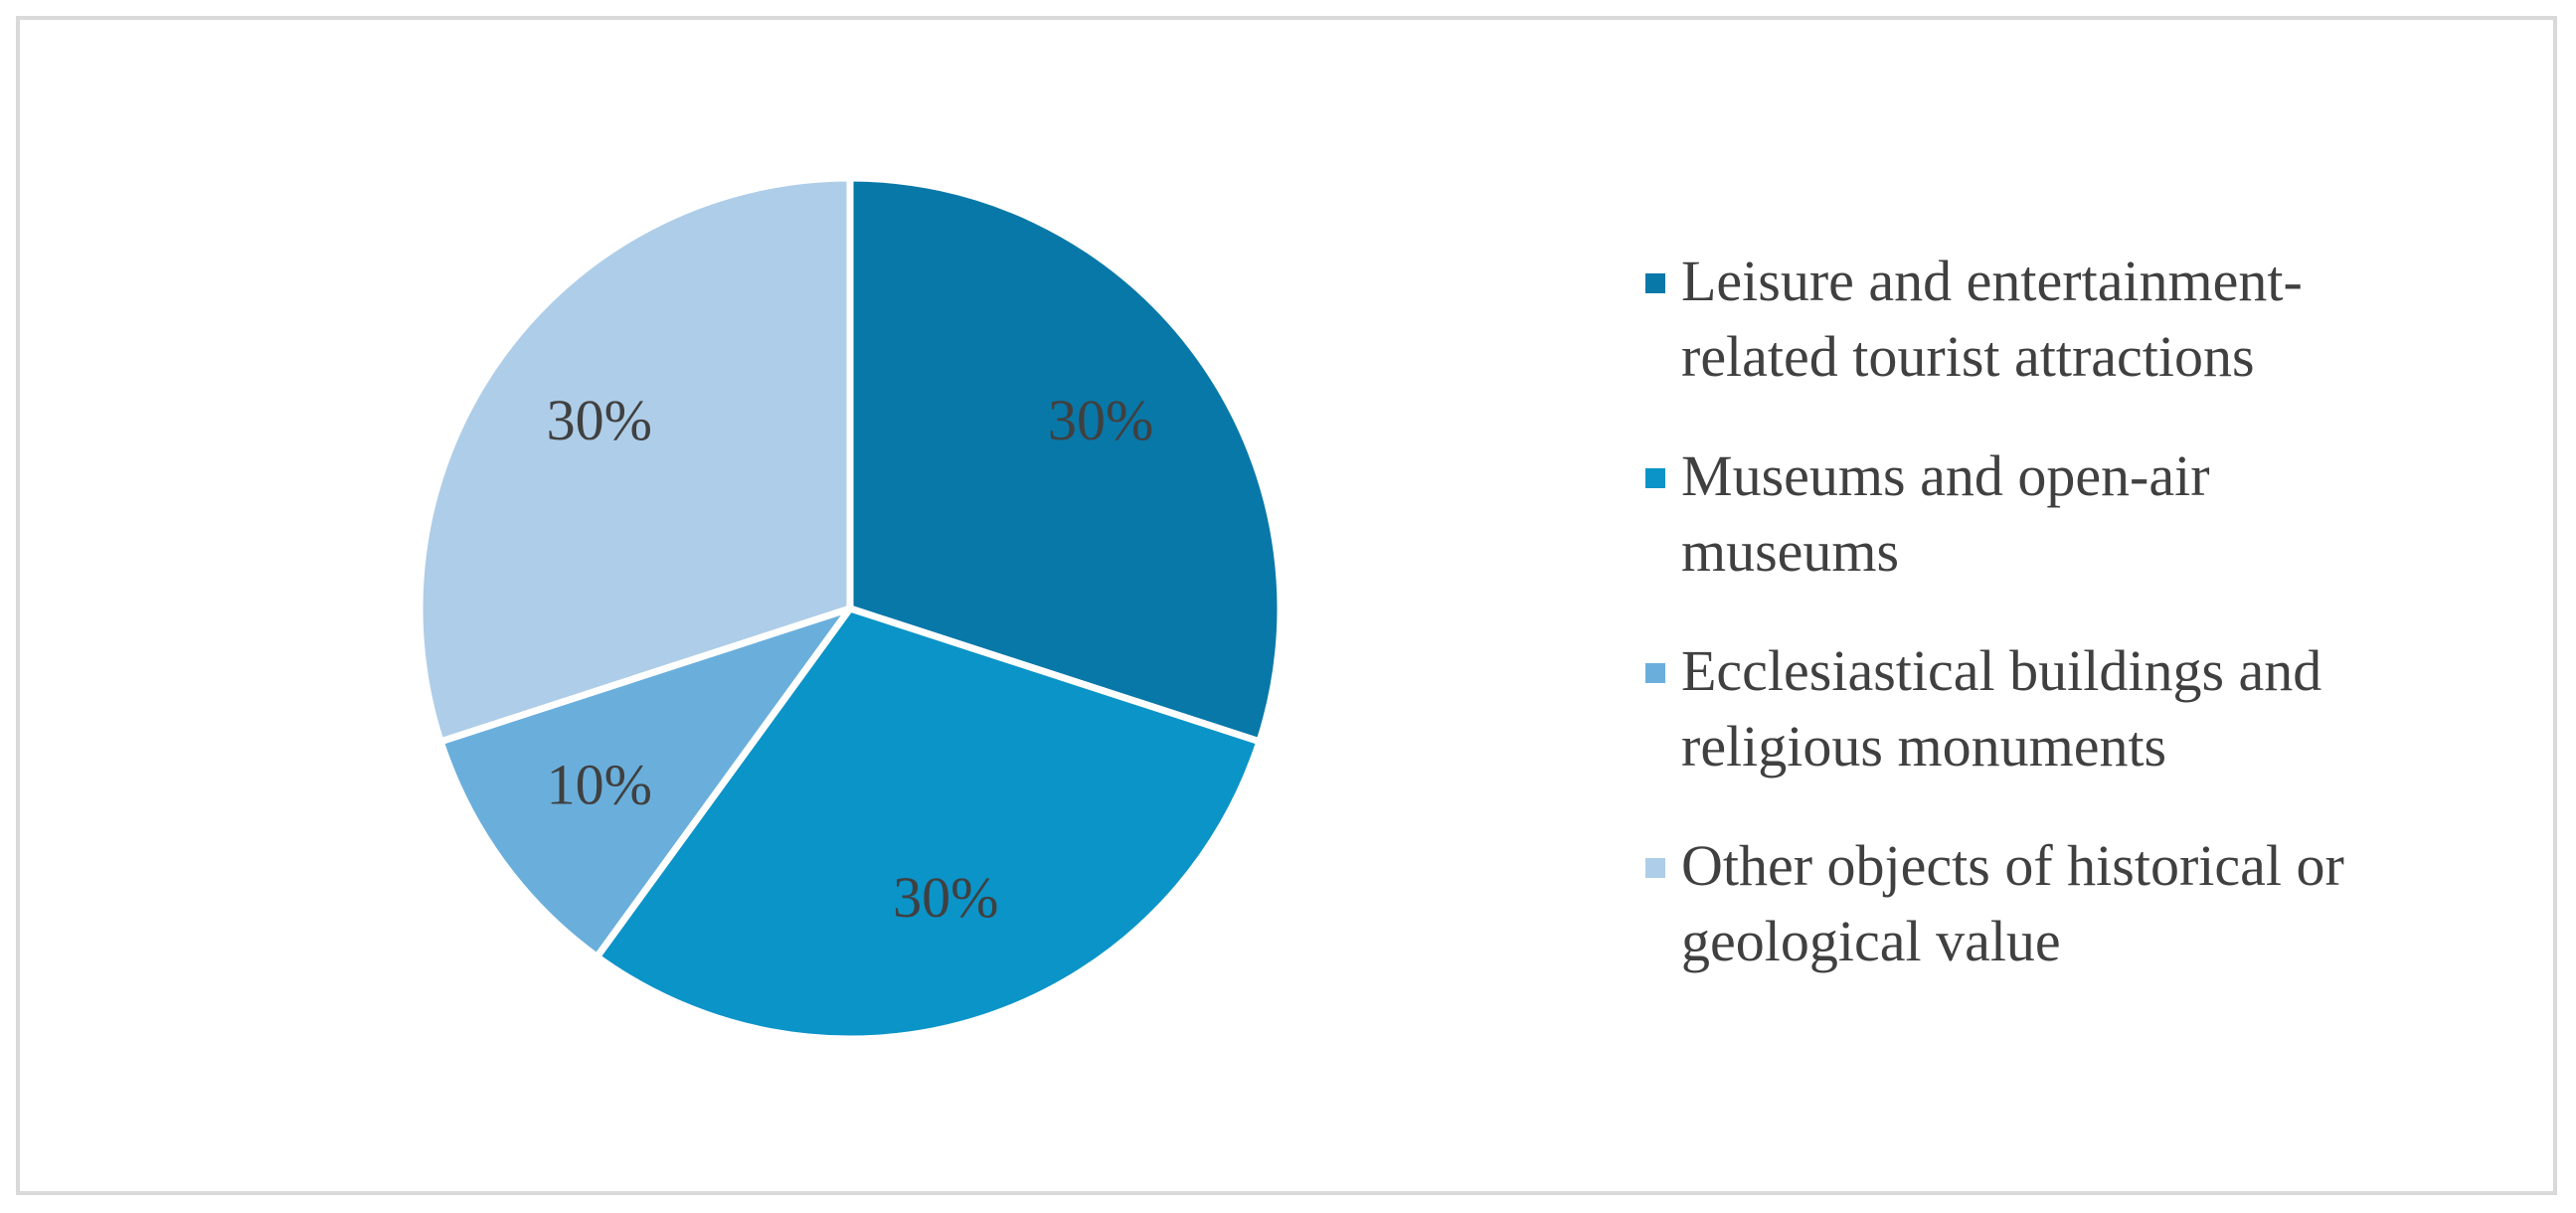  I want to click on legend-entry: Museums and open-air museums, so click(2023, 514).